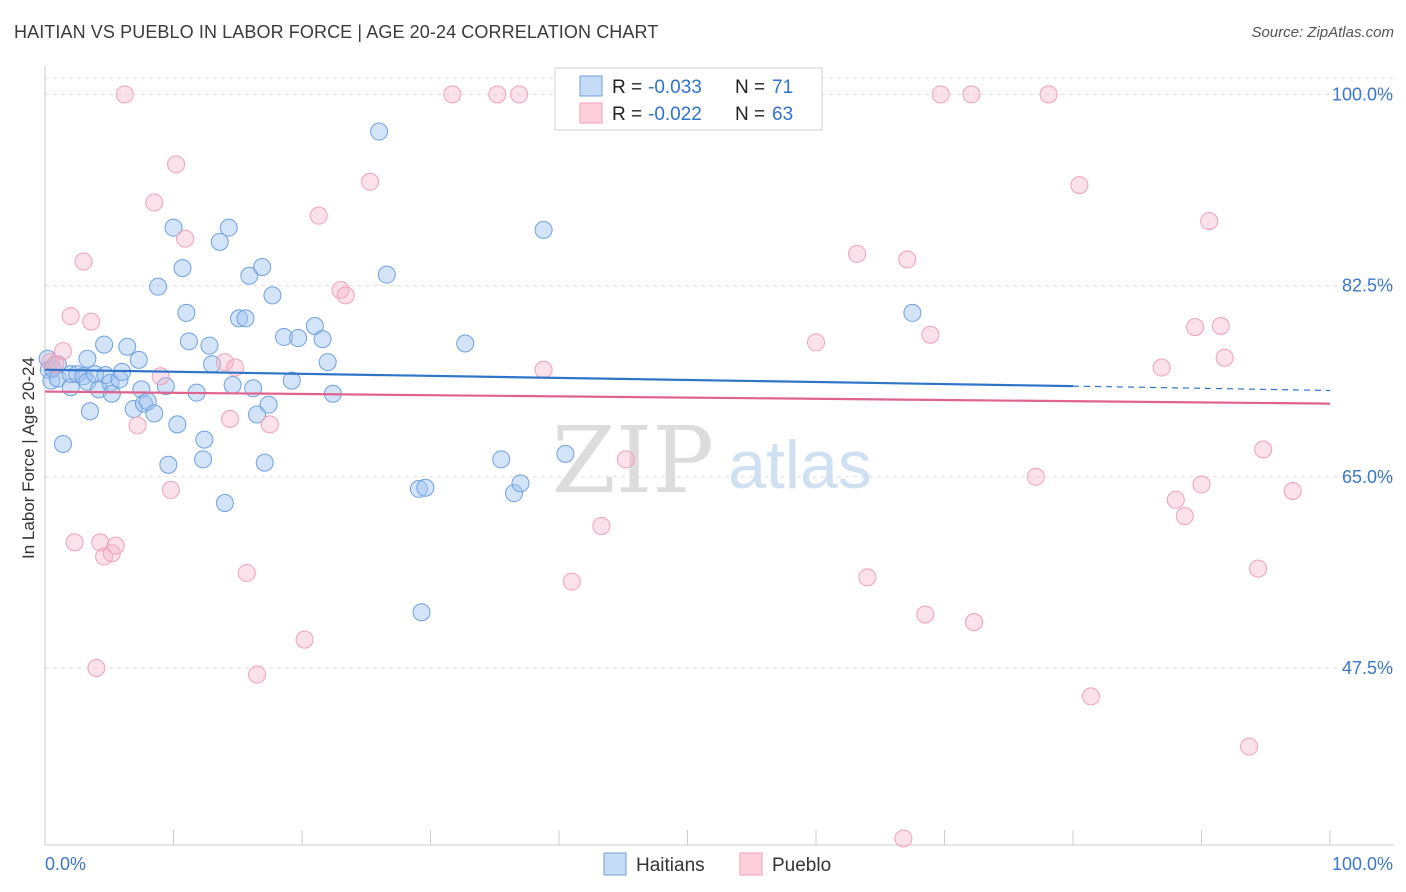 The image size is (1406, 892). What do you see at coordinates (615, 864) in the screenshot?
I see `legend-swatch-haitians` at bounding box center [615, 864].